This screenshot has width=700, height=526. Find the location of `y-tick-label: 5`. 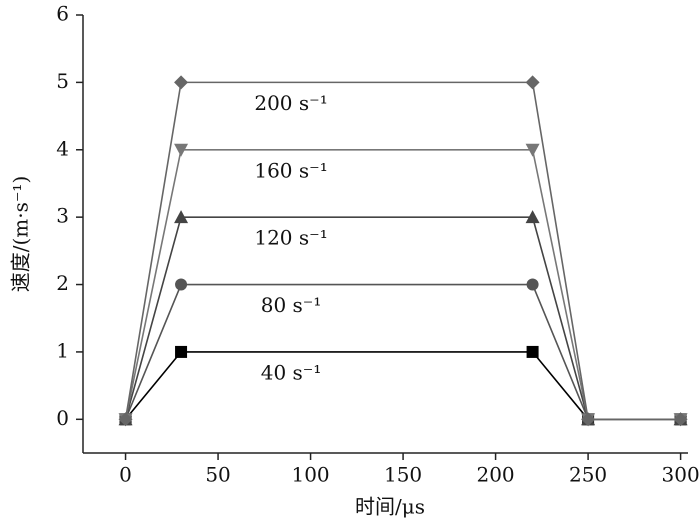

y-tick-label: 5 is located at coordinates (62, 81).